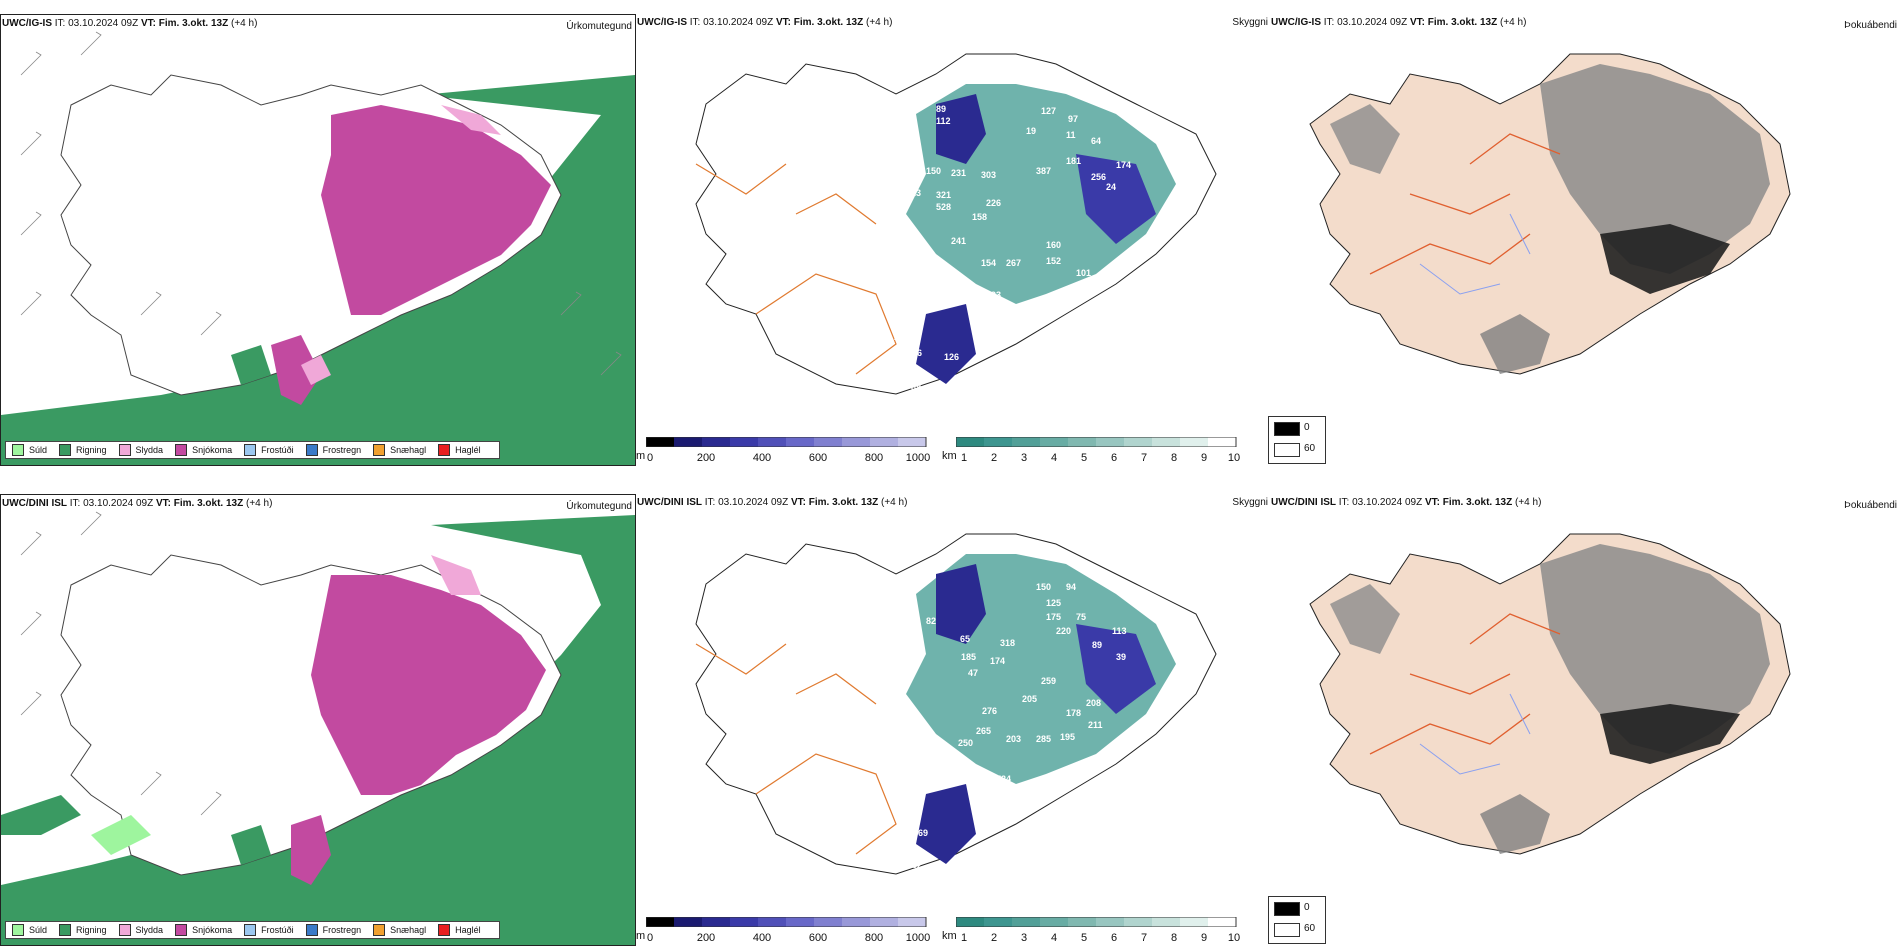 The width and height of the screenshot is (1900, 950). Describe the element at coordinates (871, 249) in the screenshot. I see `vis-label: 96` at that location.